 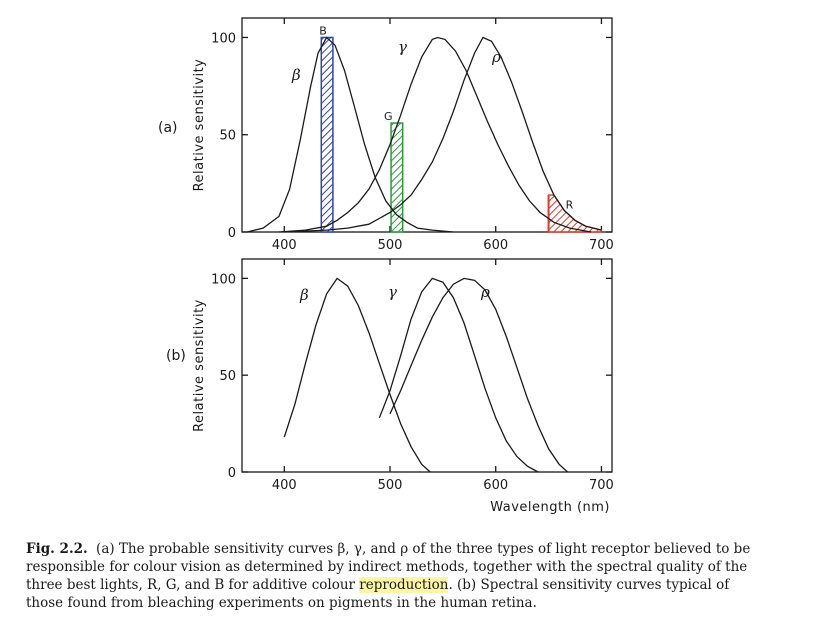 I want to click on band-b-bar, so click(x=327, y=134).